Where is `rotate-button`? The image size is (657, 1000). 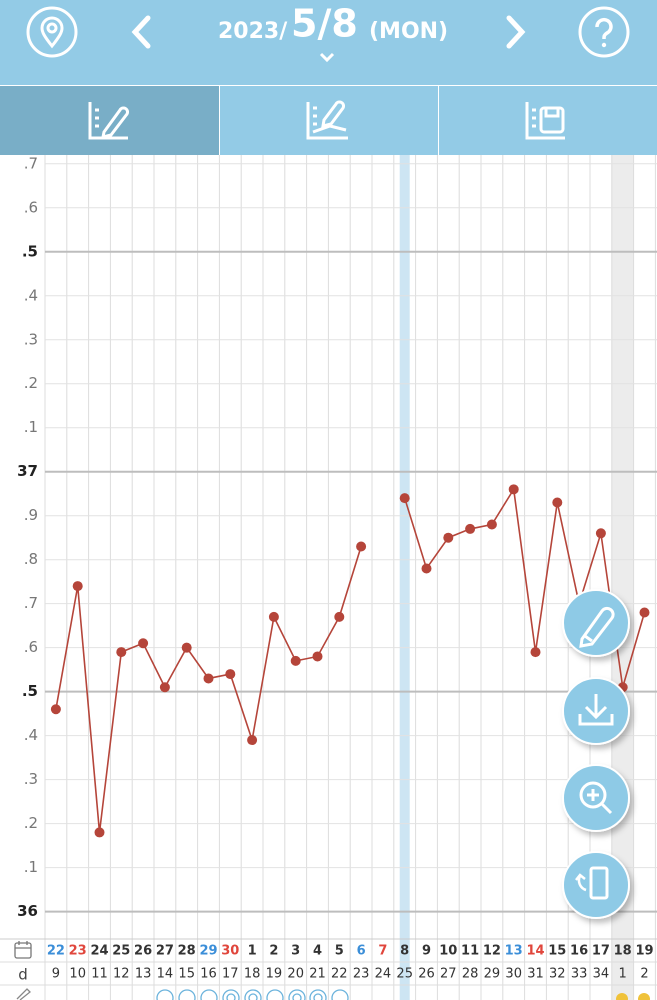 rotate-button is located at coordinates (596, 885).